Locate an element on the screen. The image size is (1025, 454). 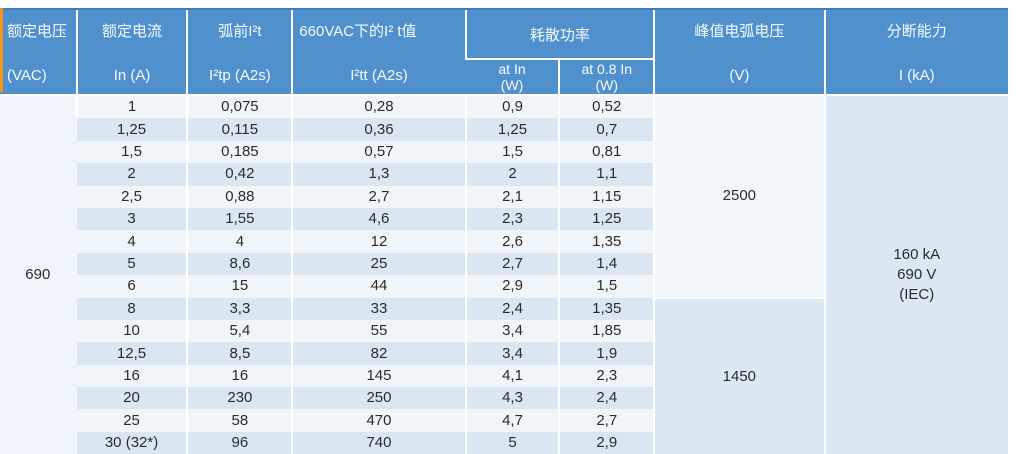
header-rated-voltage-unit: (VAC) is located at coordinates (27, 75).